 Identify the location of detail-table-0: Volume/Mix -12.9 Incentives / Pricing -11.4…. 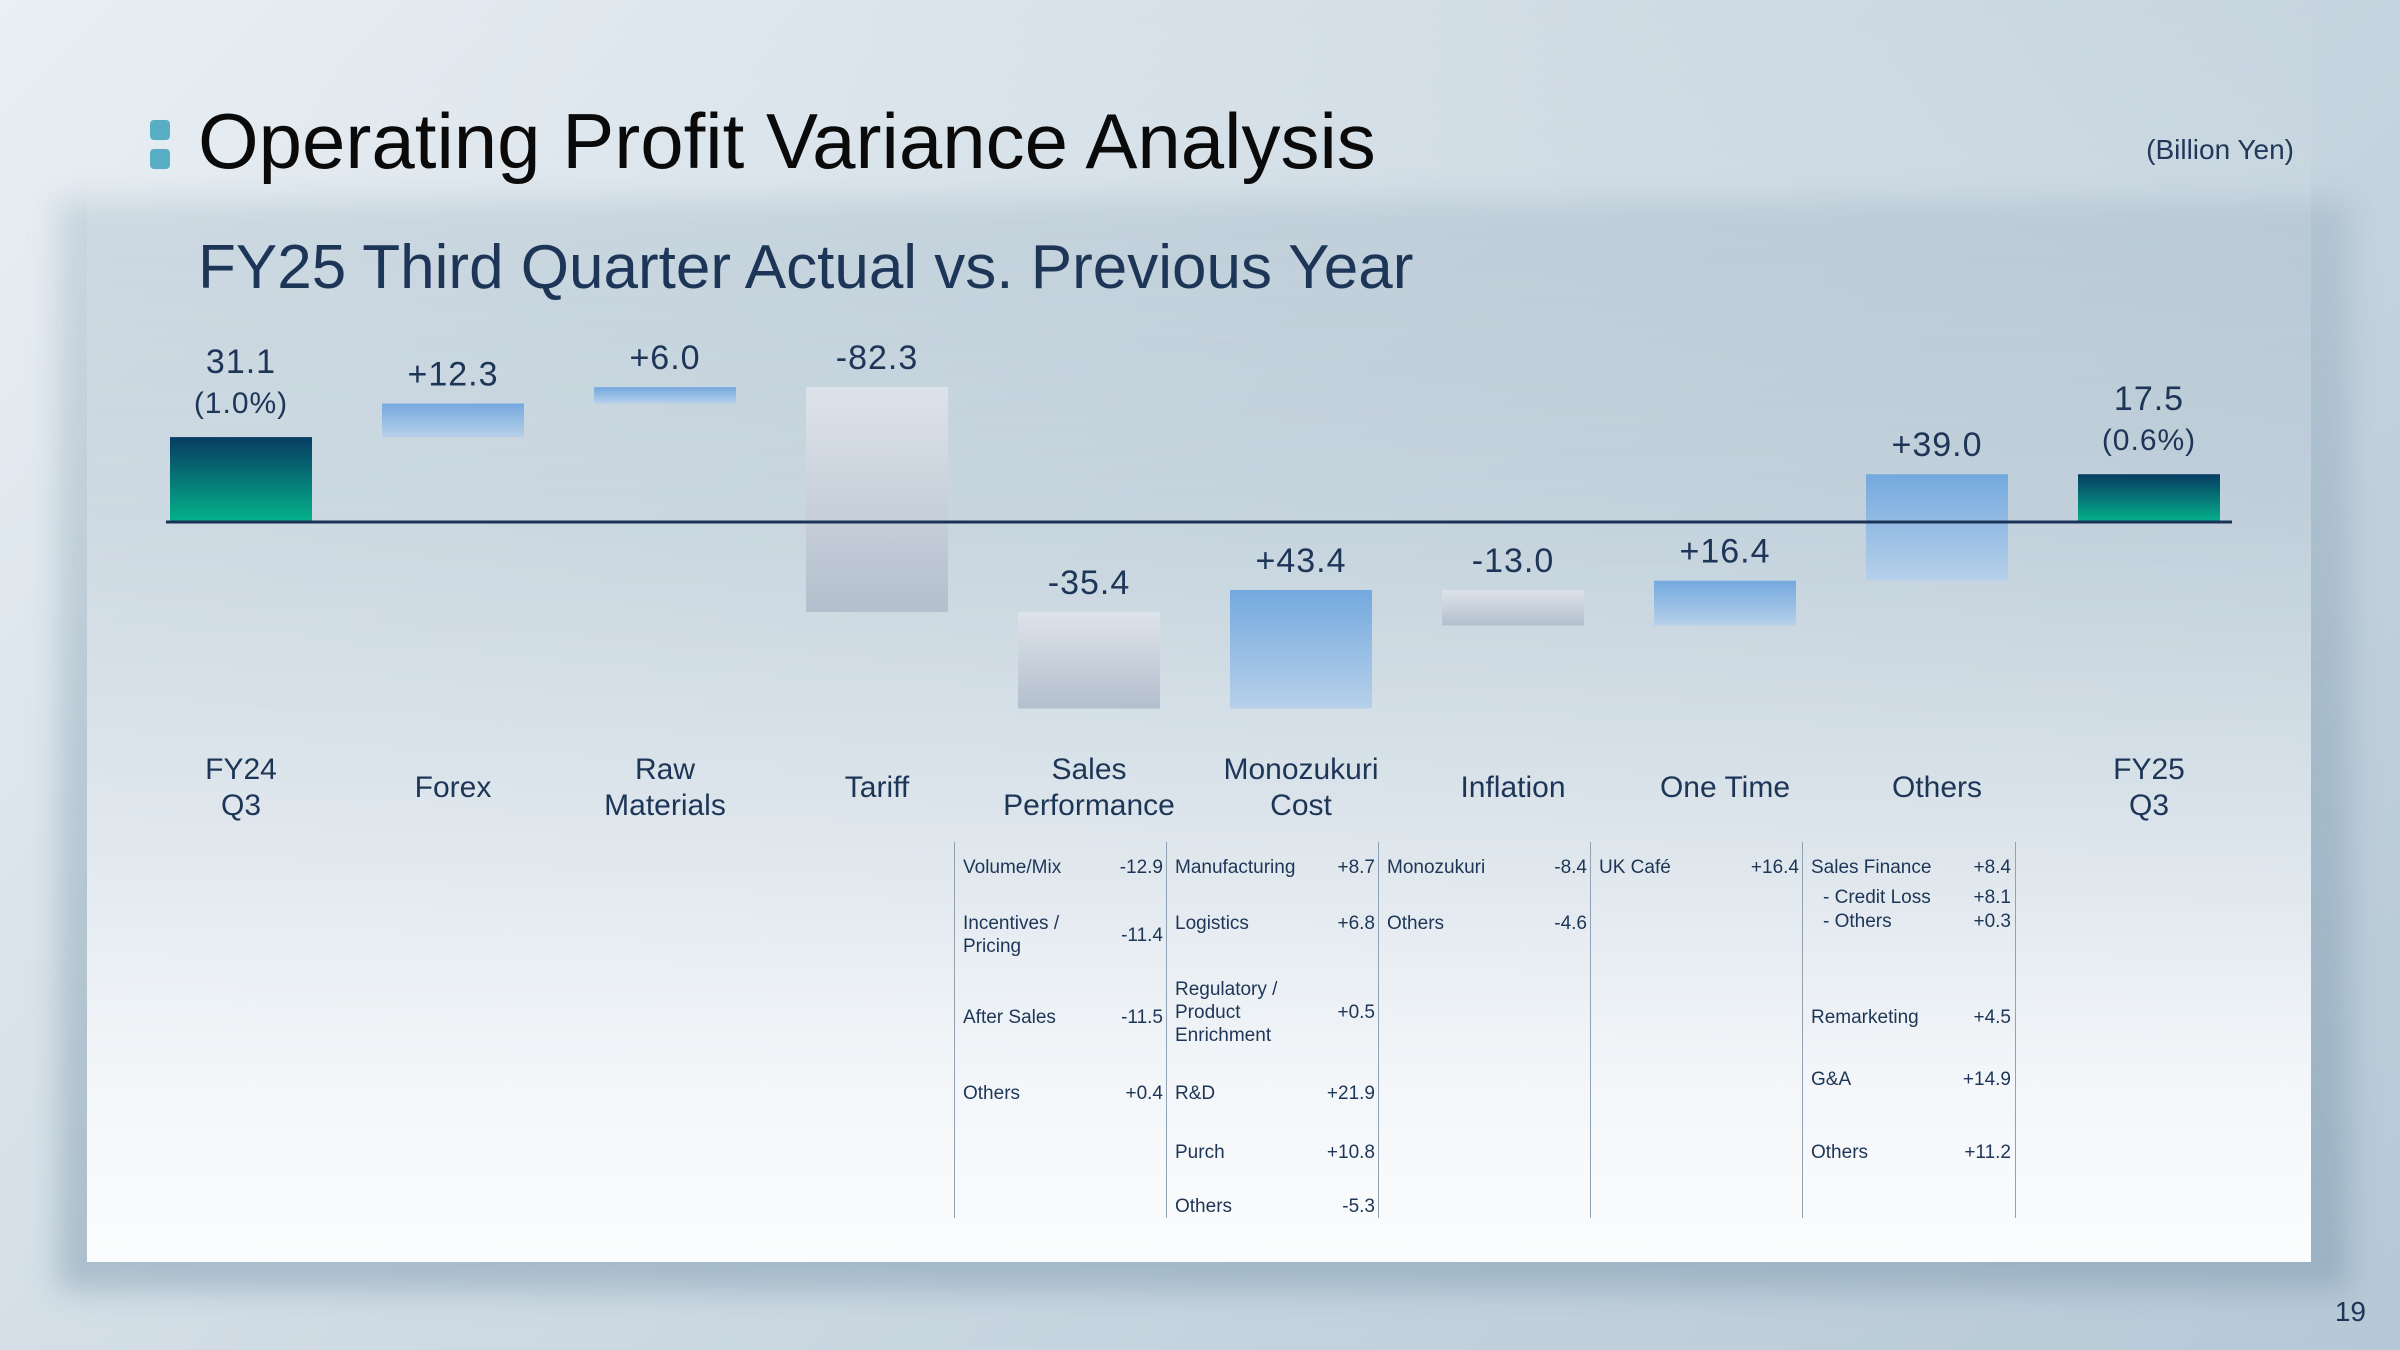
(1060, 1030).